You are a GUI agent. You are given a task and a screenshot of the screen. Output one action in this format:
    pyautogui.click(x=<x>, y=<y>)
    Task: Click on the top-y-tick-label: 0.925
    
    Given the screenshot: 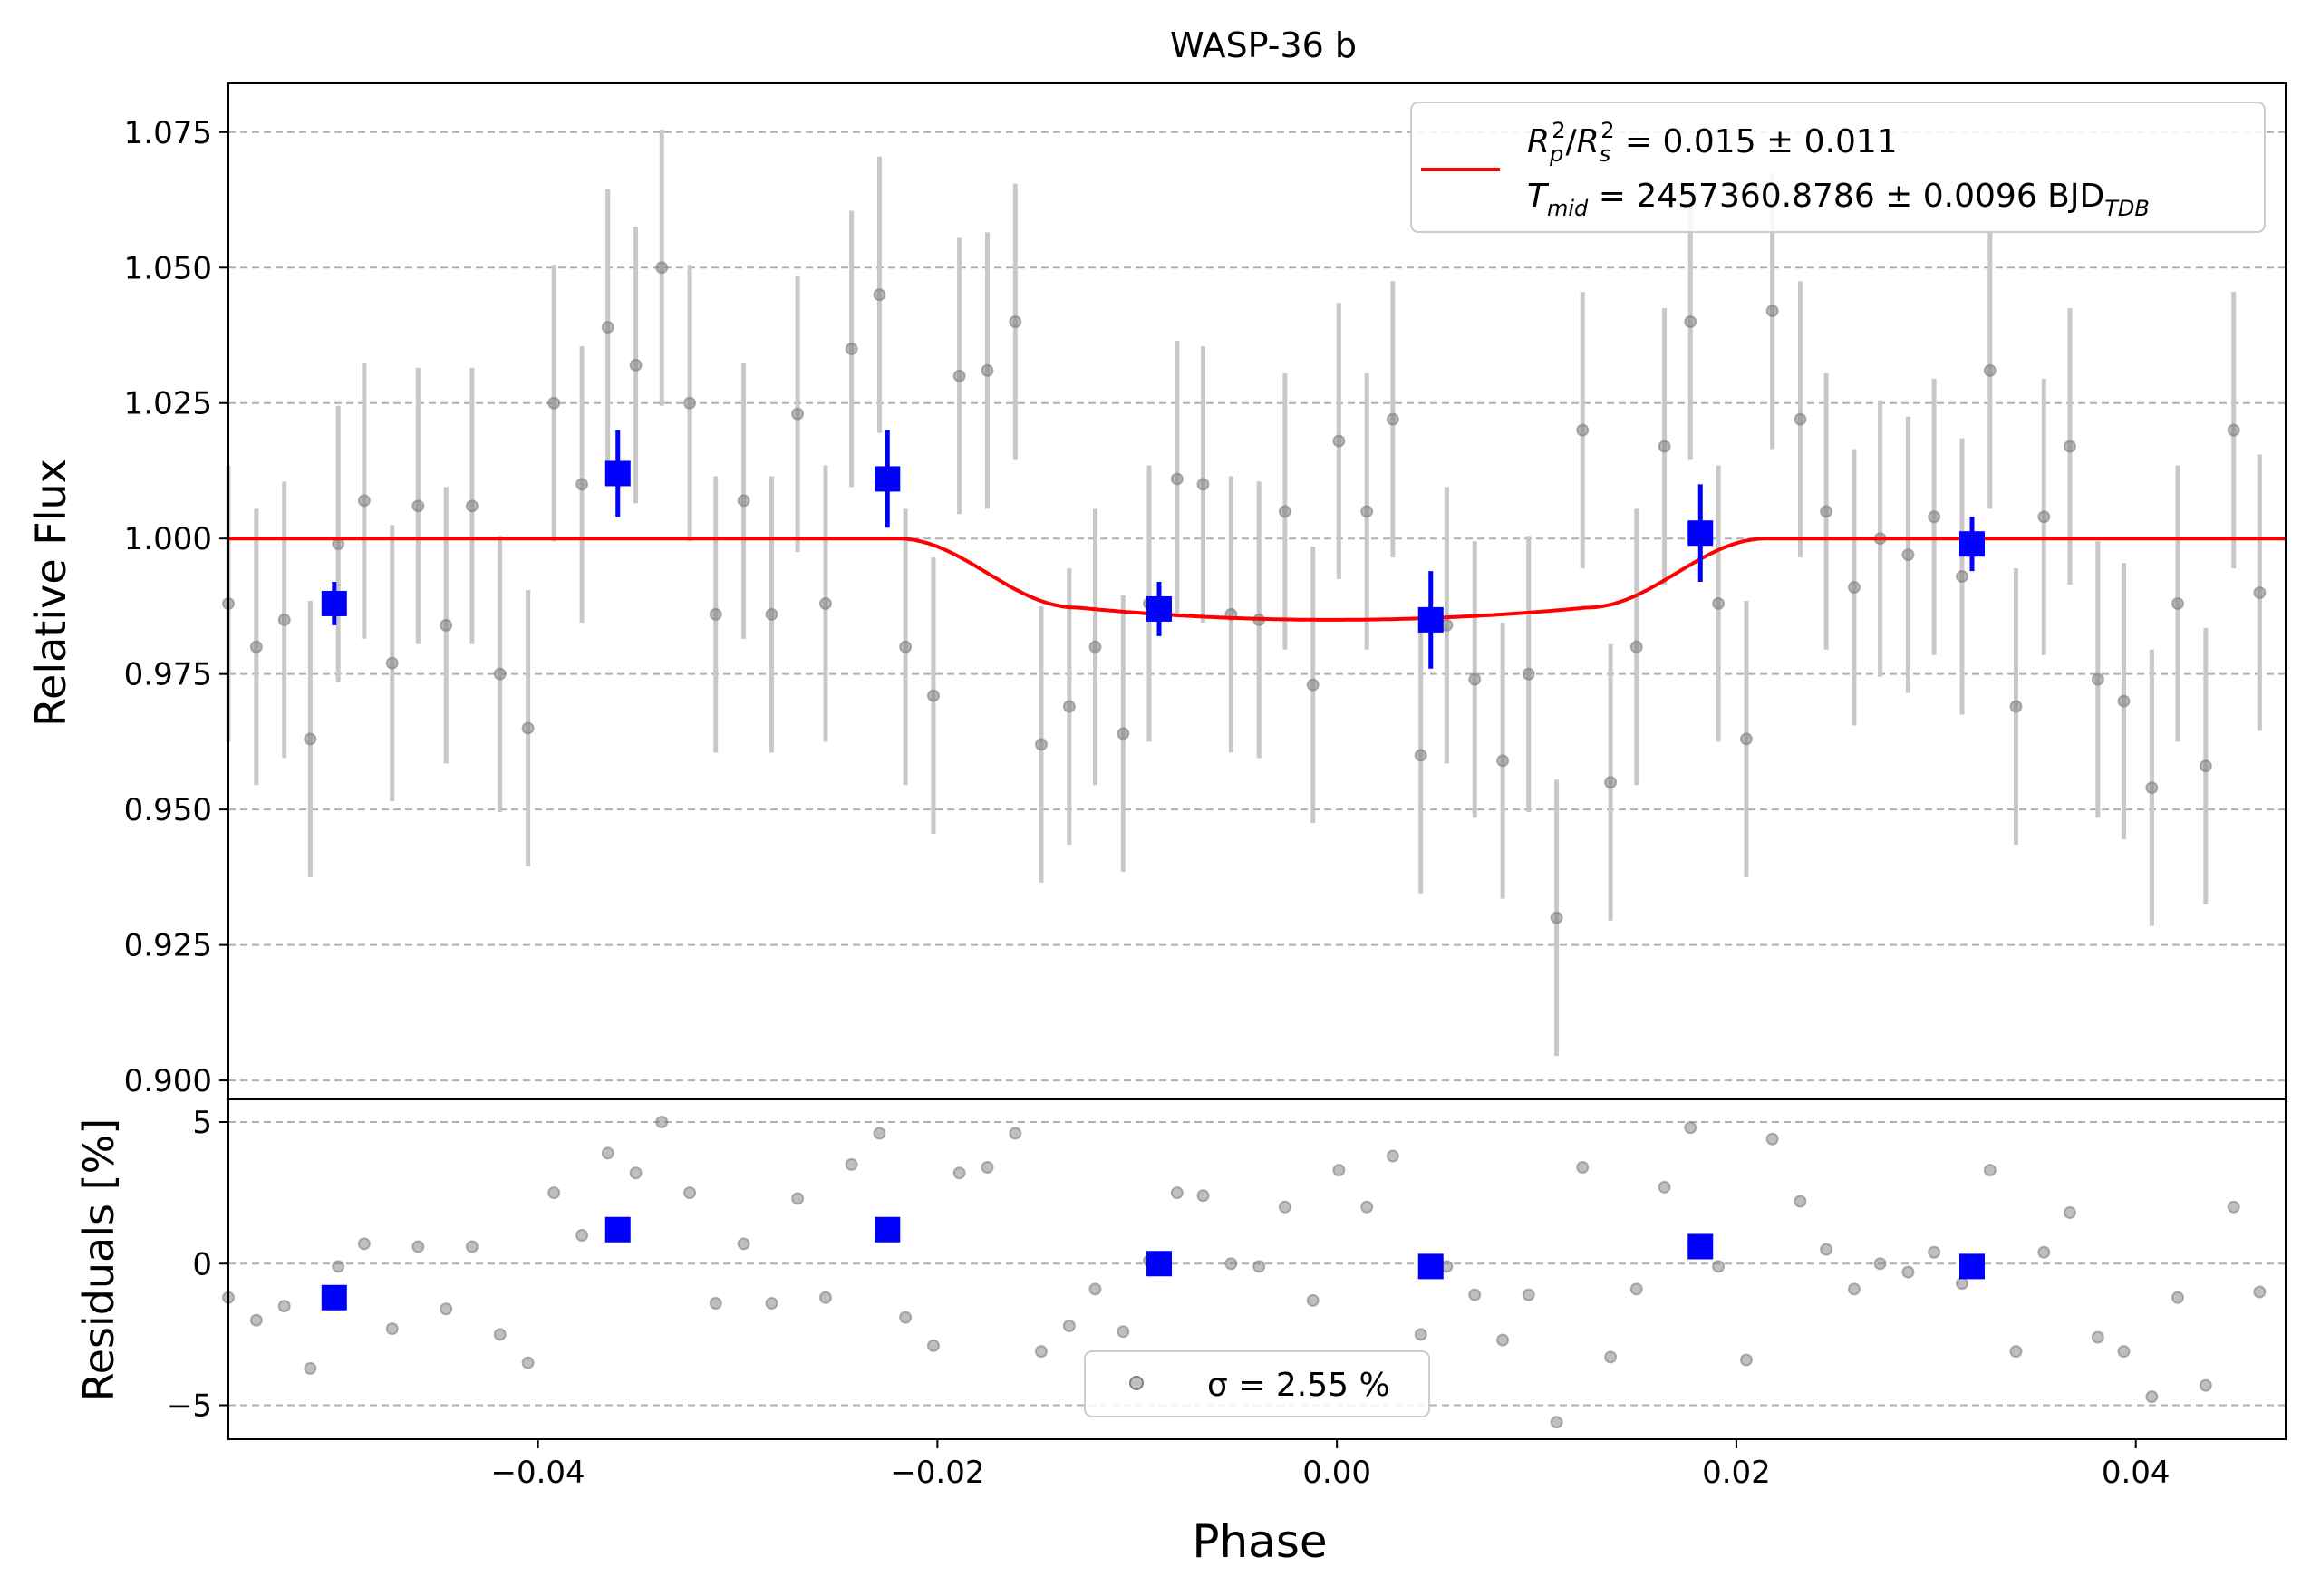 What is the action you would take?
    pyautogui.click(x=168, y=946)
    